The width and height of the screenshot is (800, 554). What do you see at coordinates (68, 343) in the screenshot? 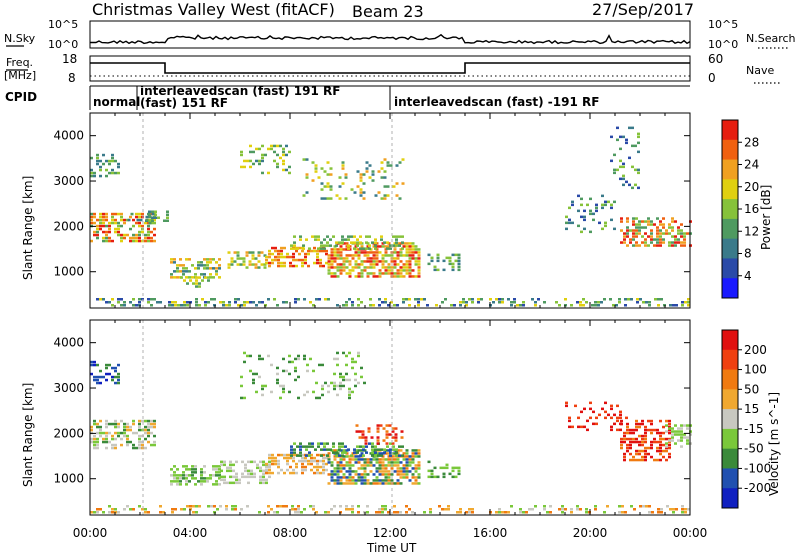
I see `vel-ticks-ytick-0: 4000` at bounding box center [68, 343].